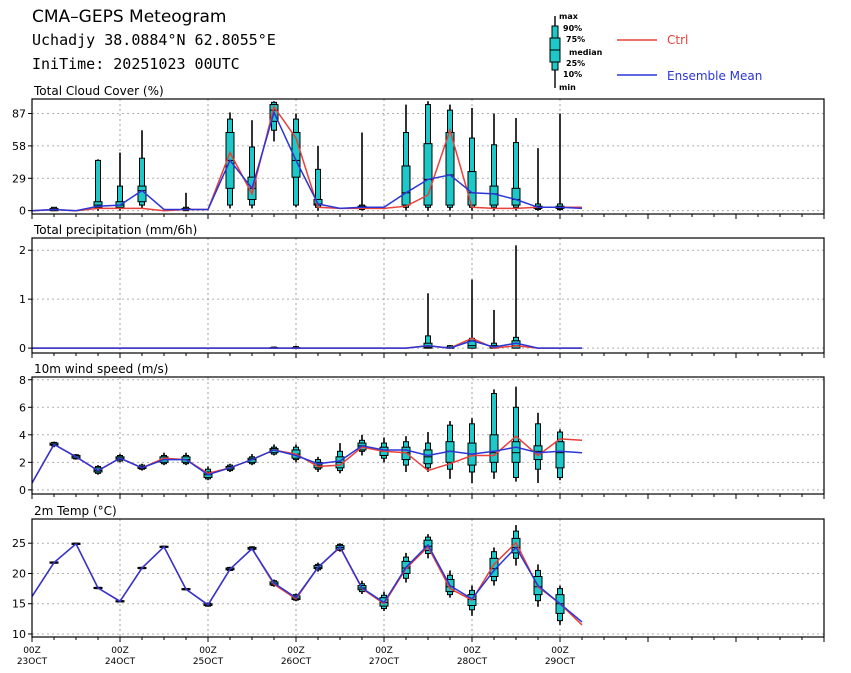 This screenshot has height=673, width=851. What do you see at coordinates (19, 543) in the screenshot?
I see `y-tick-label: 25` at bounding box center [19, 543].